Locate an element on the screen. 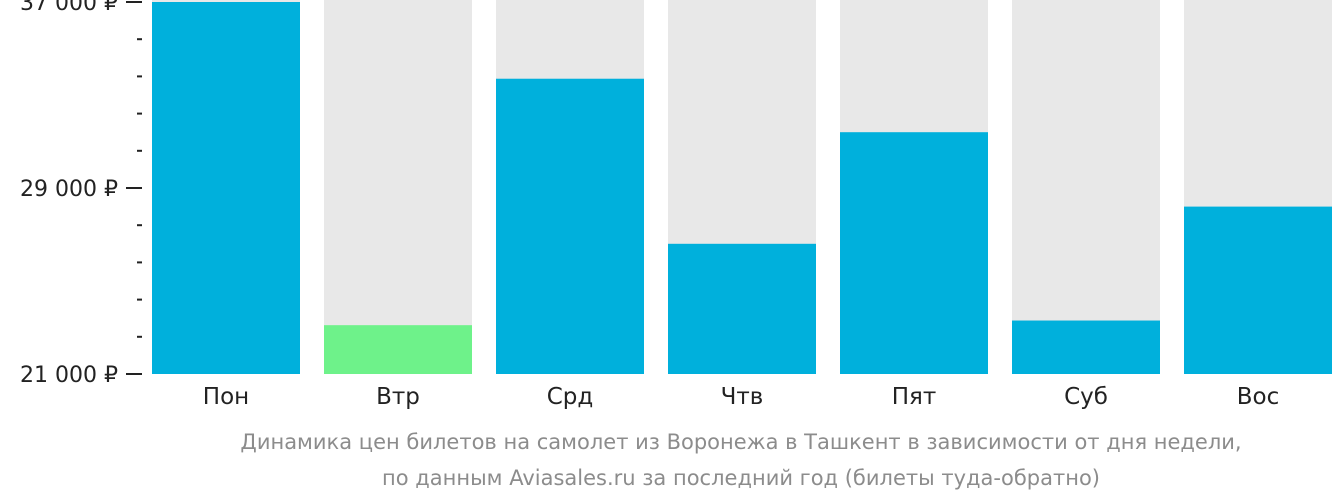 This screenshot has width=1332, height=502. y-axis: 37 000 ₽ 29 000 ₽ 21 000 ₽ is located at coordinates (81, 194).